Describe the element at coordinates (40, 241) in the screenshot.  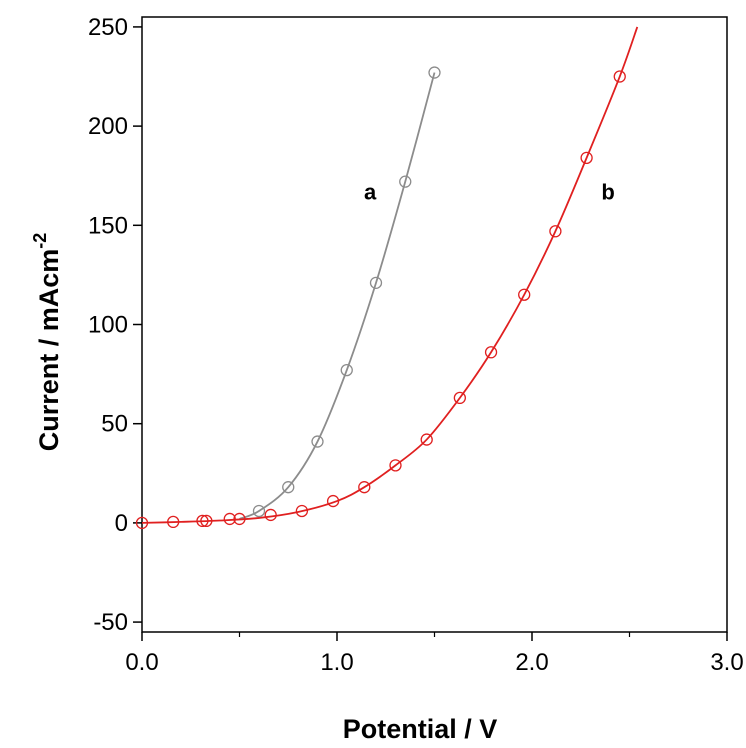
I see `y-axis-title-superscript: -2` at that location.